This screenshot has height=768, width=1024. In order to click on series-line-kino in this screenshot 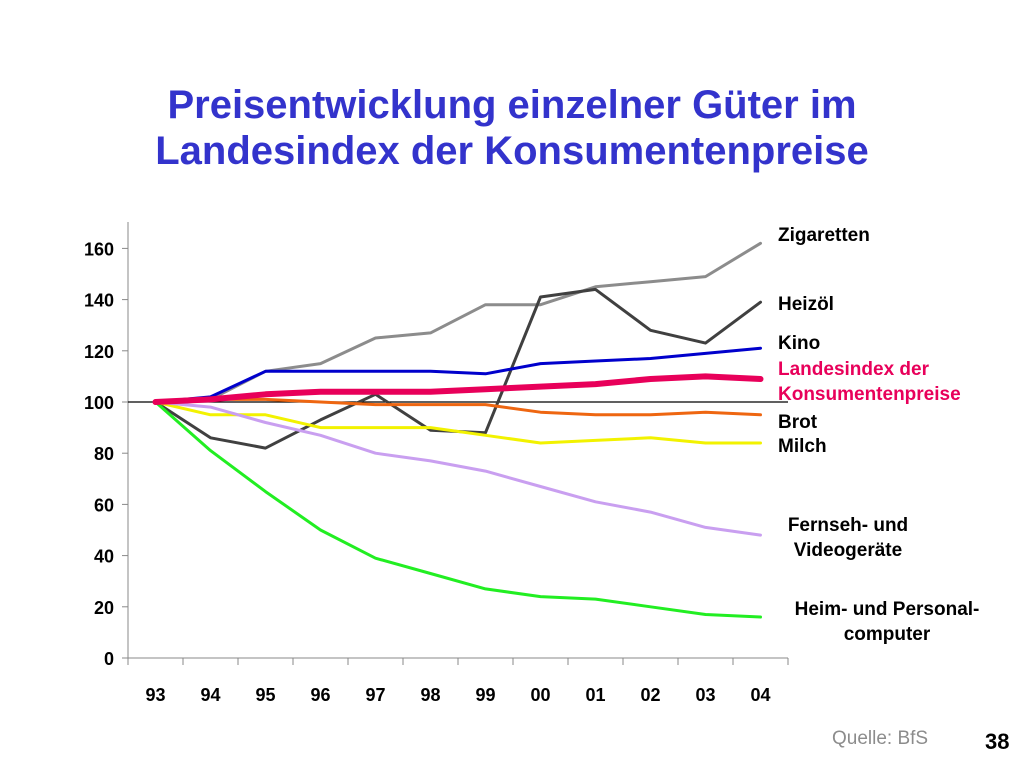, I will do `click(458, 375)`.